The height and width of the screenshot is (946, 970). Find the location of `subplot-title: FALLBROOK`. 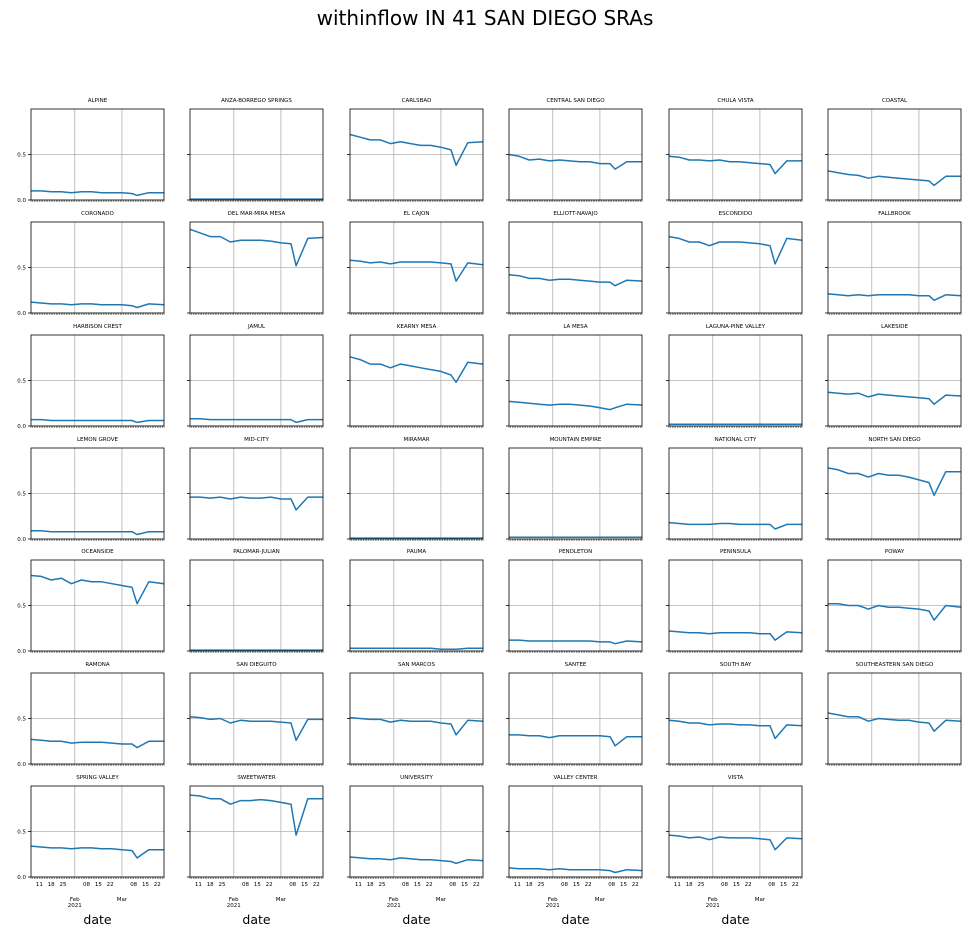

subplot-title: FALLBROOK is located at coordinates (894, 214).